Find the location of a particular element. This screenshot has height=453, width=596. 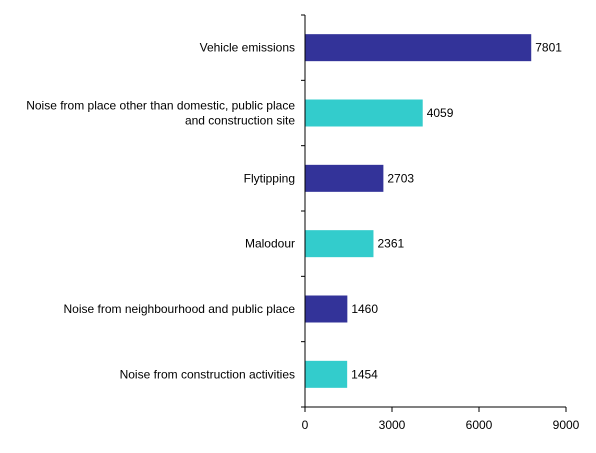

value-label-2: 2703 is located at coordinates (400, 178).